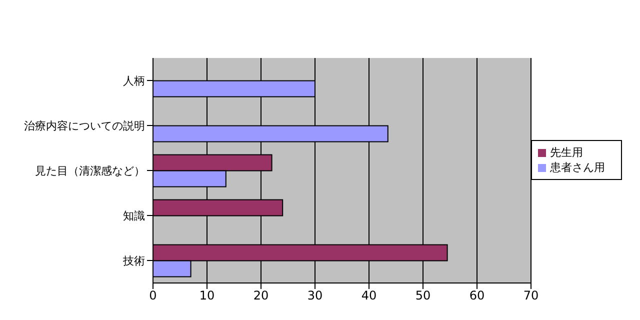 Image resolution: width=640 pixels, height=320 pixels. Describe the element at coordinates (477, 295) in the screenshot. I see `x-tick-label: 60` at that location.